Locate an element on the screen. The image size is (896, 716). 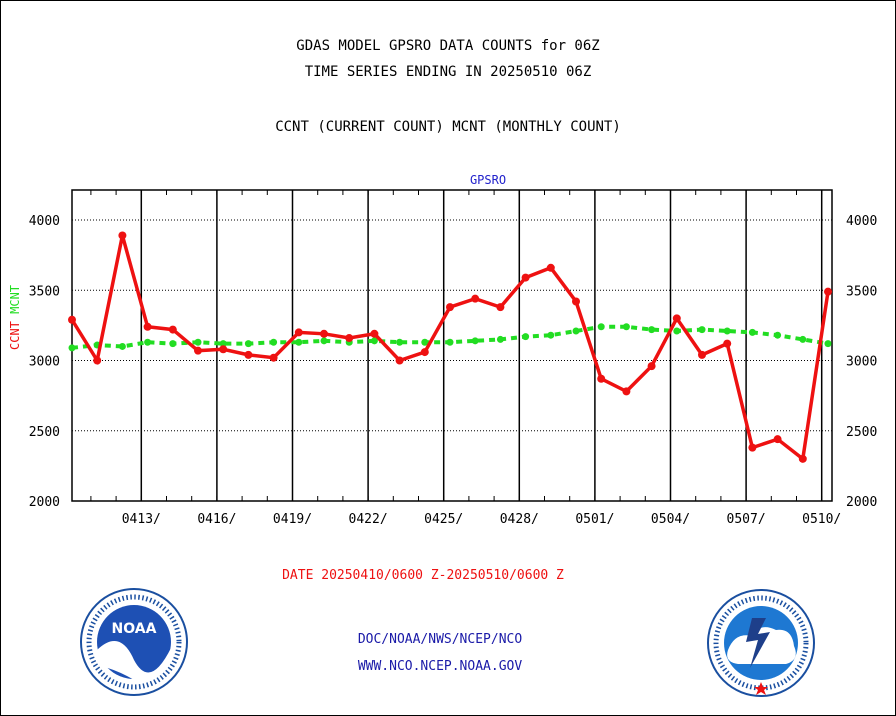
x-tick-label: 0428/ is located at coordinates (519, 519).